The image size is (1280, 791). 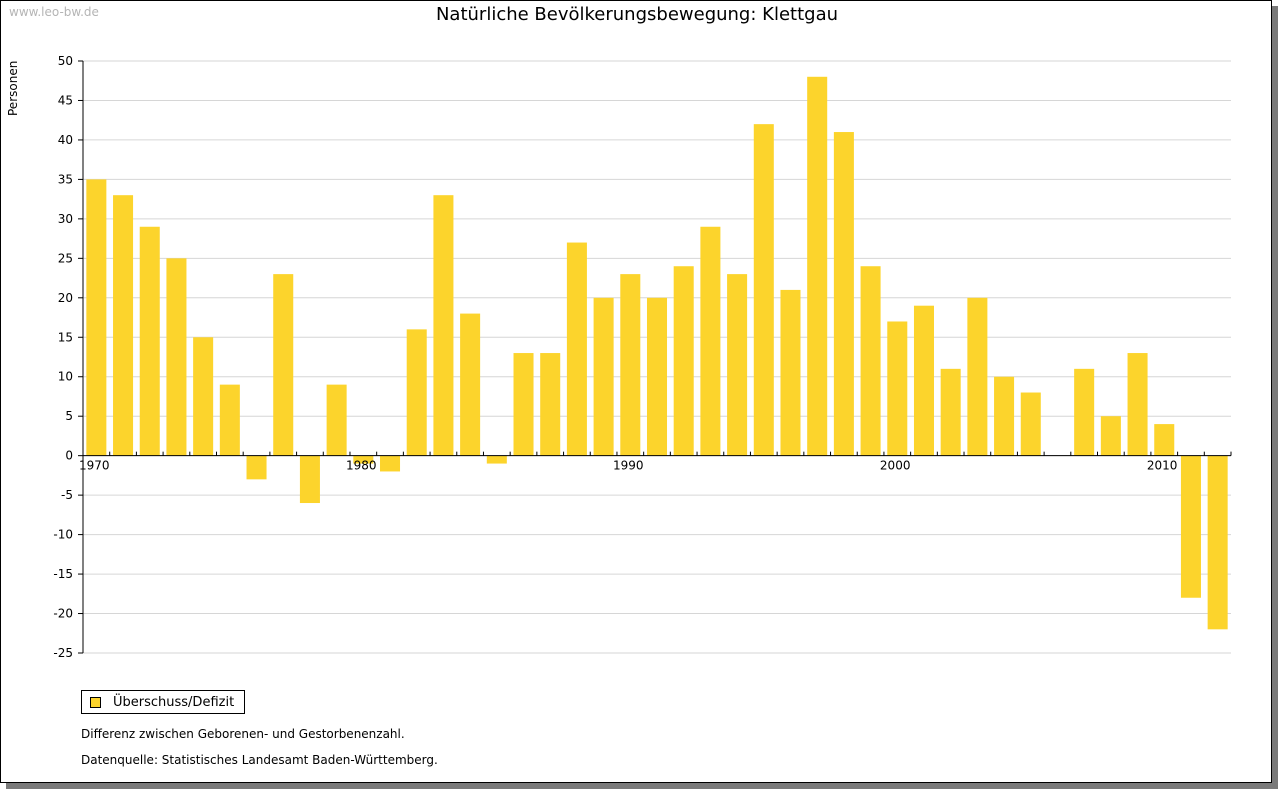 What do you see at coordinates (63, 574) in the screenshot?
I see `y-tick-label: -15` at bounding box center [63, 574].